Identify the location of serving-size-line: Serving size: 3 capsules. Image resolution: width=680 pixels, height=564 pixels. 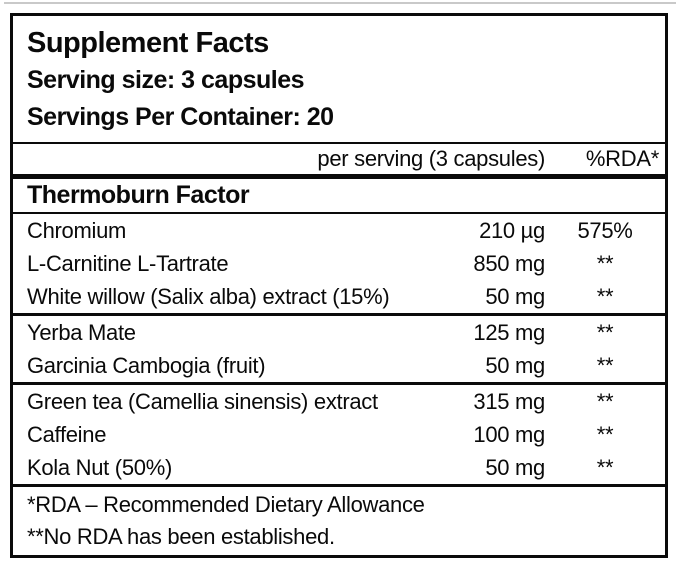
(166, 80).